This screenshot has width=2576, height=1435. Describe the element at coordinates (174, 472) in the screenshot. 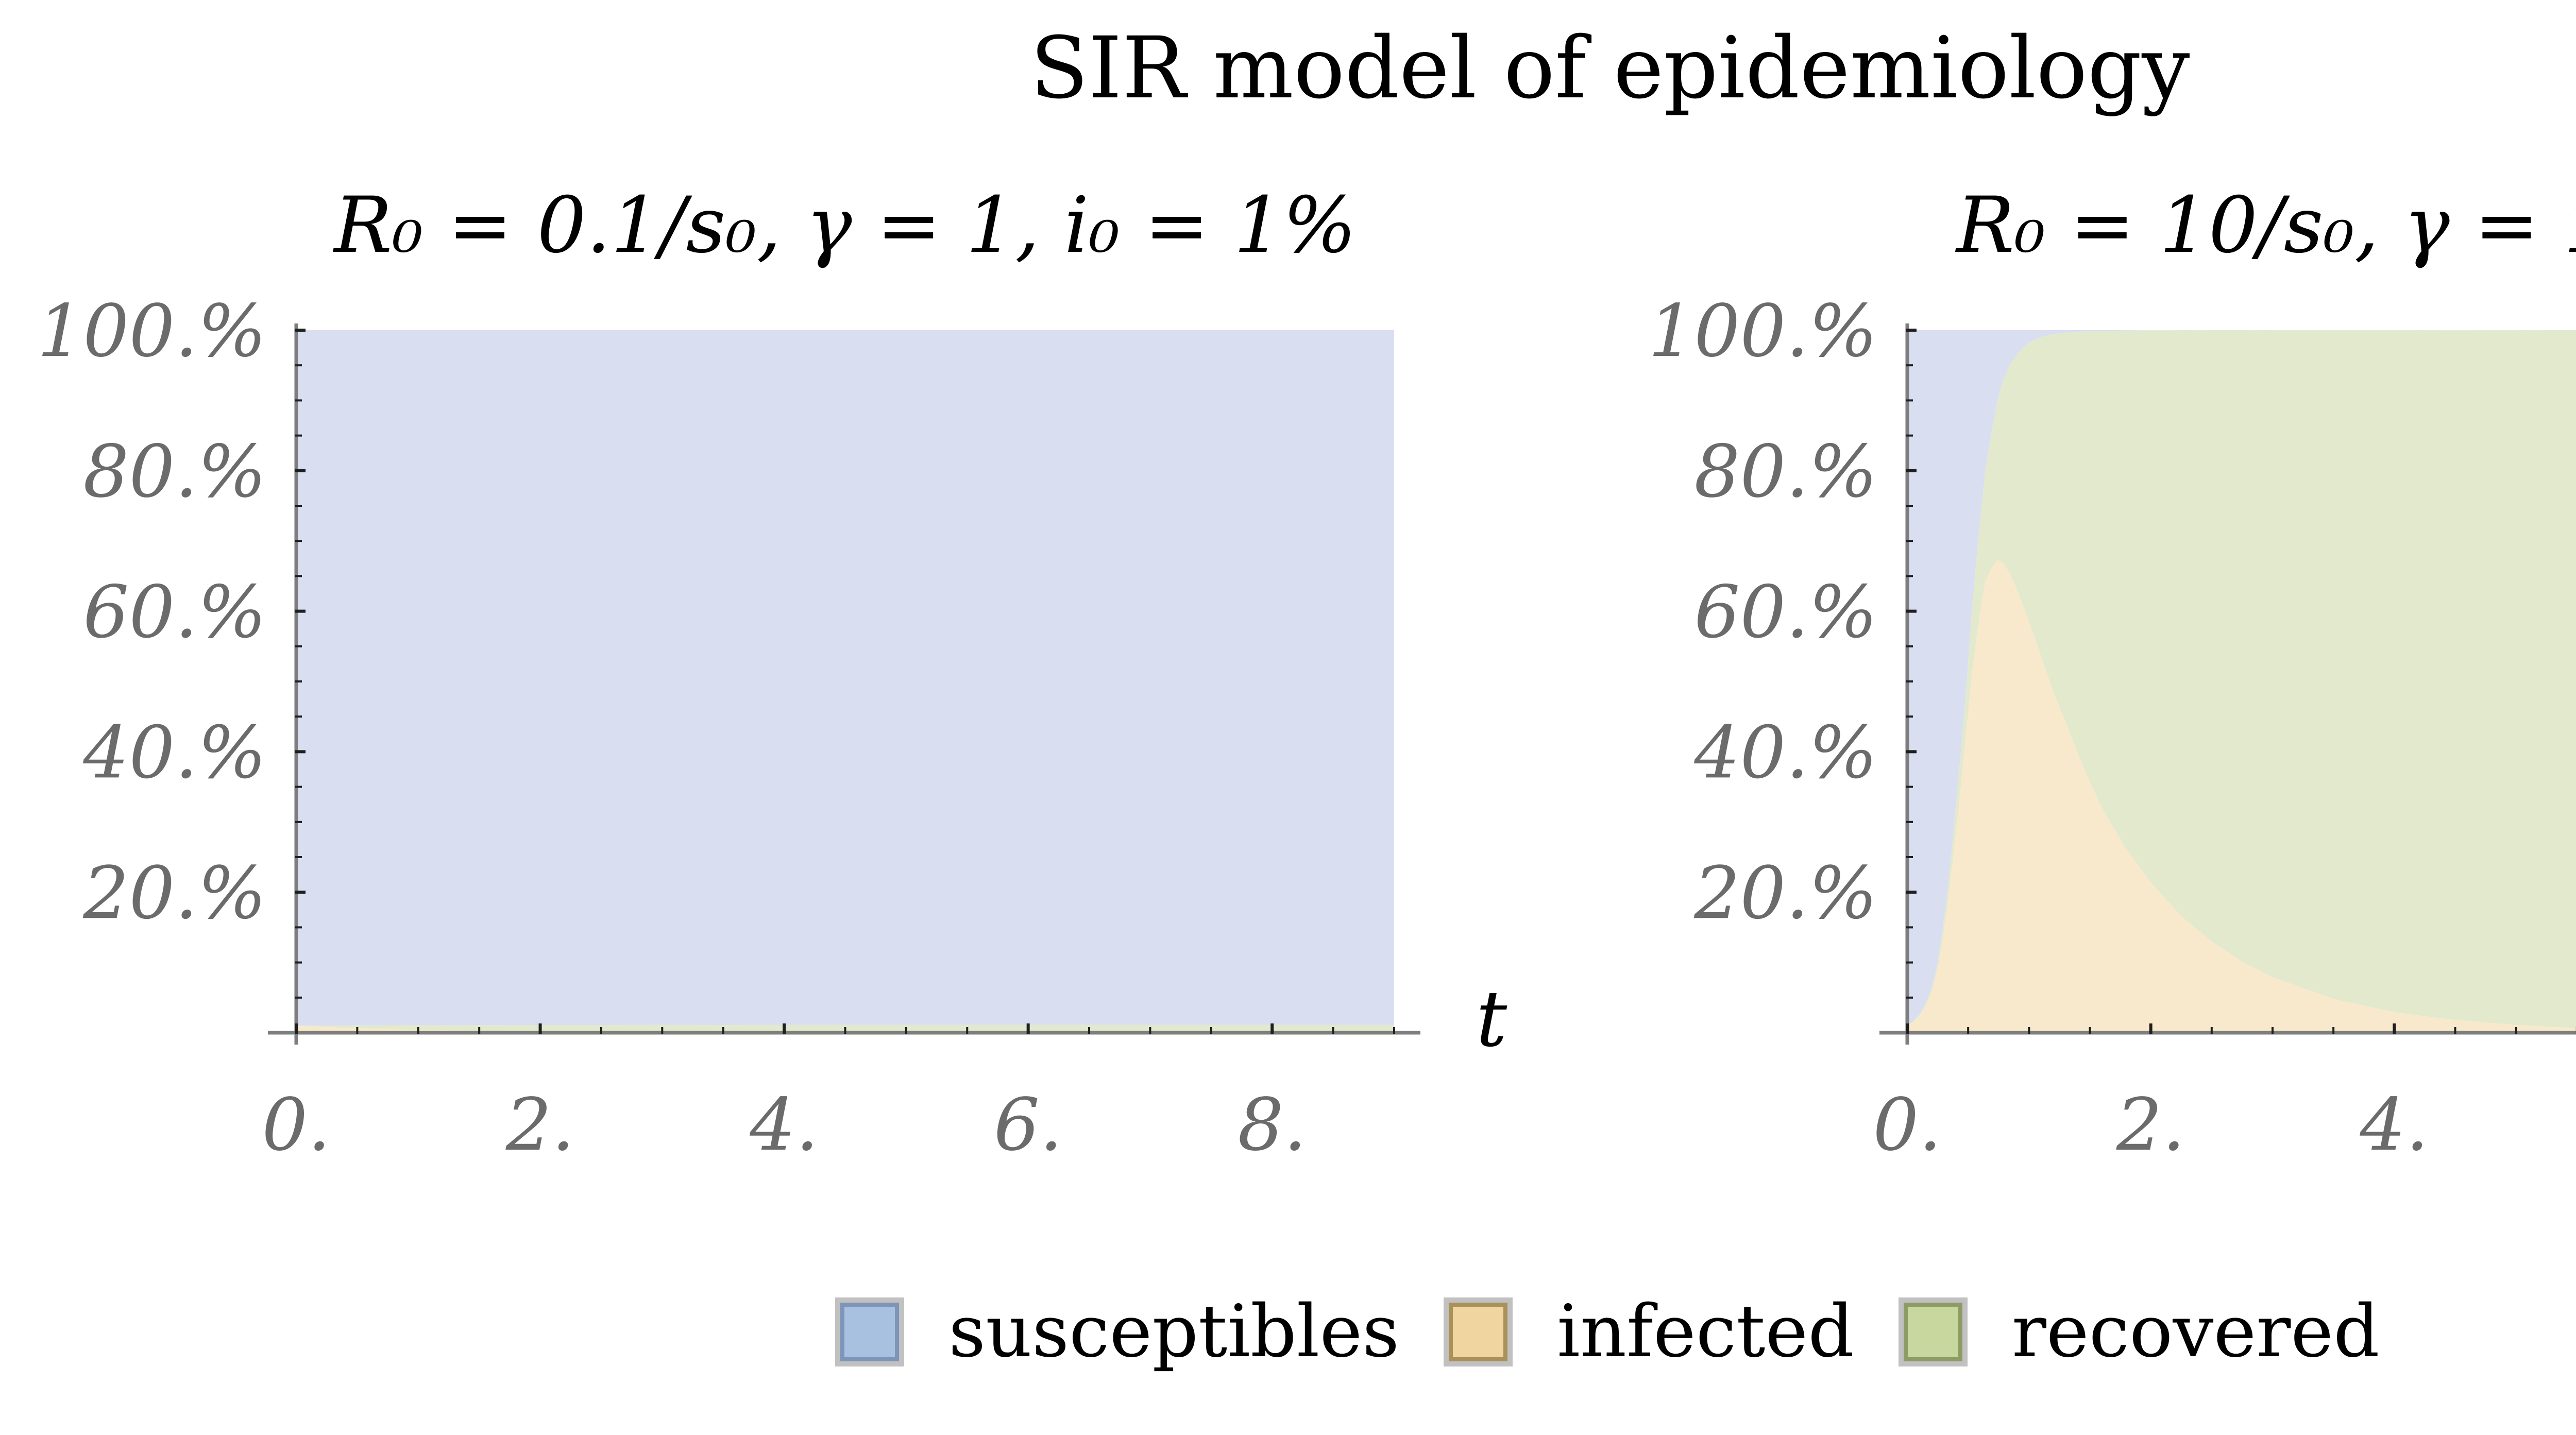

I see `y-tick-label-left: 80.%` at that location.